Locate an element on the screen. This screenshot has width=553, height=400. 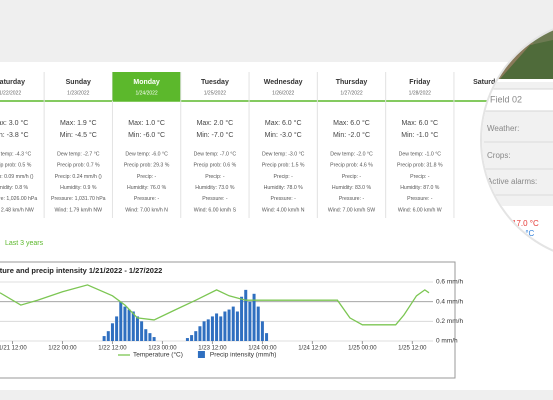
day-detail: Dew temp: -3.0 °C is located at coordinates (283, 154).